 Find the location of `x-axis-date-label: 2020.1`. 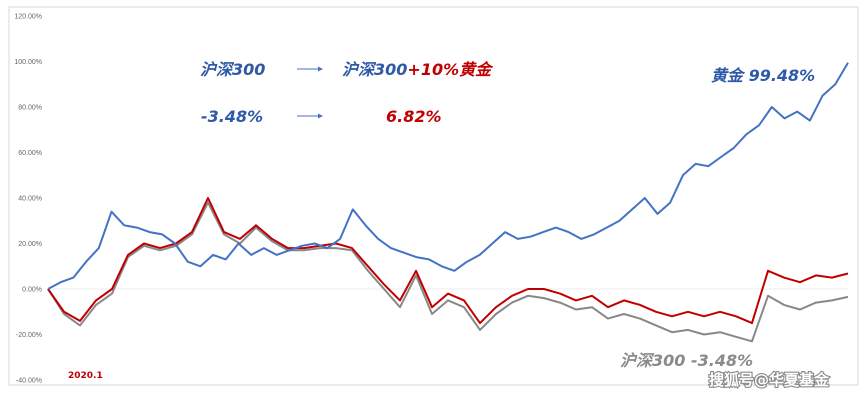

x-axis-date-label: 2020.1 is located at coordinates (85, 376).